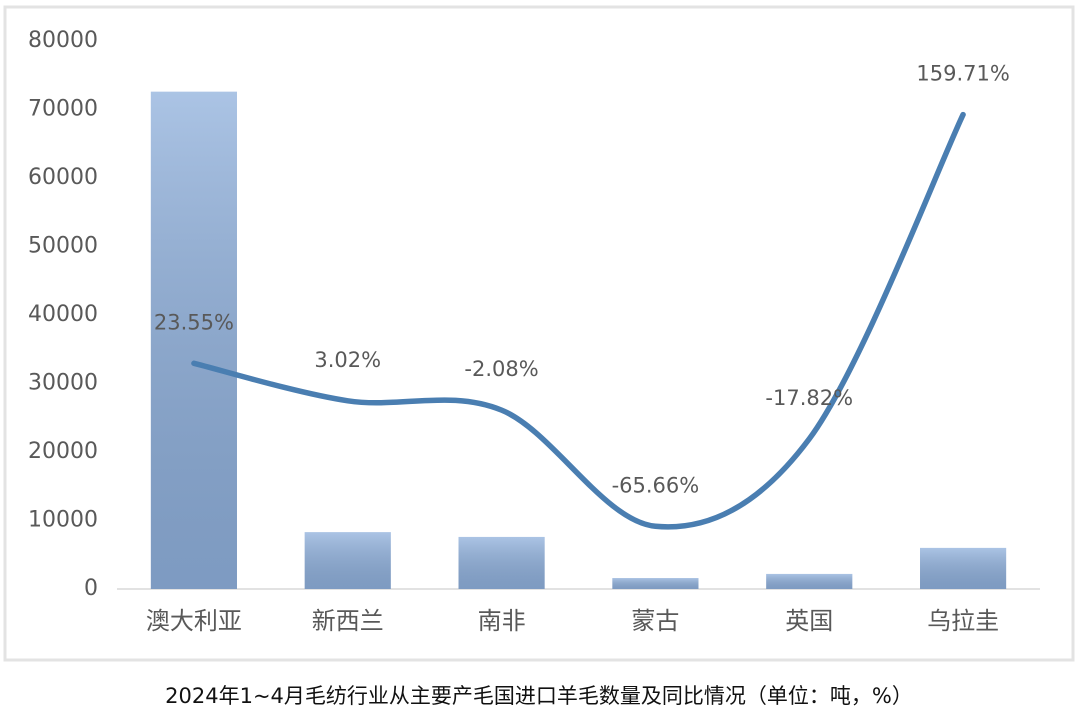  I want to click on y-tick-label: 80000, so click(63, 40).